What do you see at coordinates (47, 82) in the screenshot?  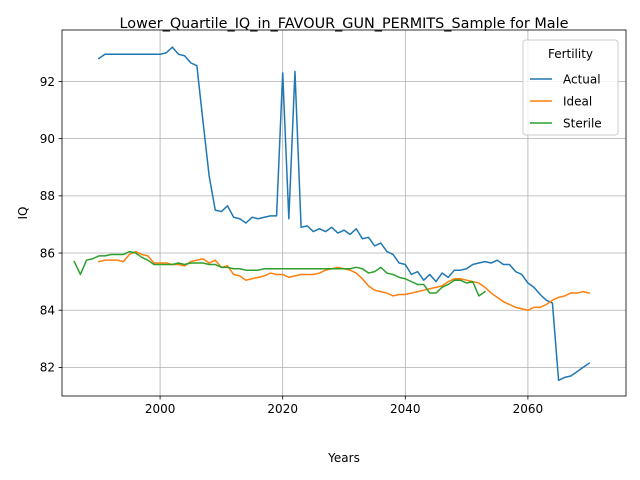 I see `y-tick-label: 92` at bounding box center [47, 82].